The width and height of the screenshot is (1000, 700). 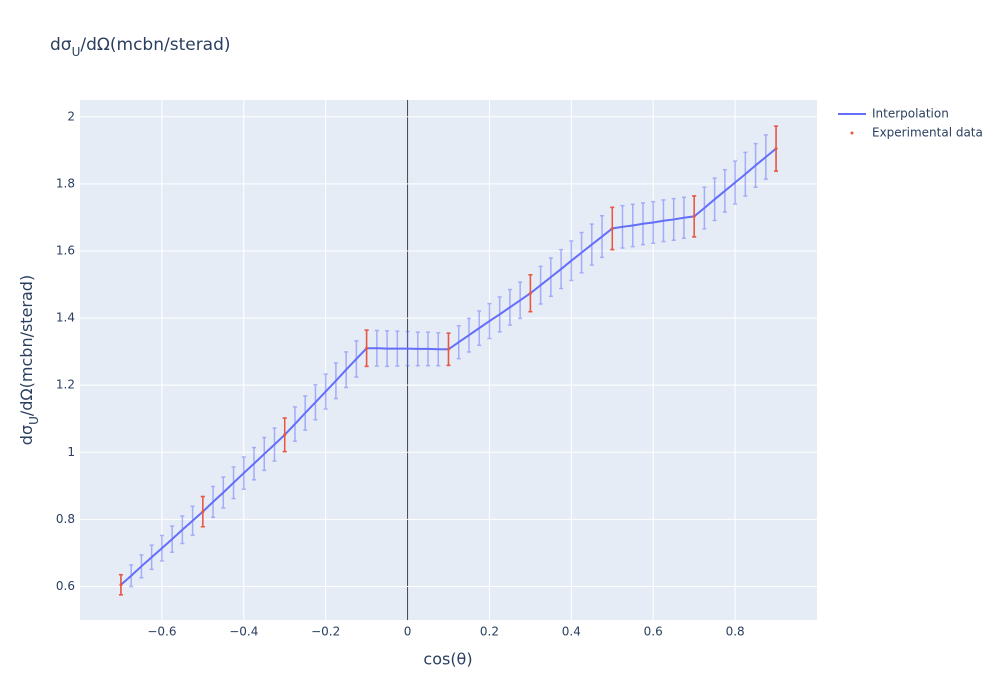 I want to click on y-tick-label: 0.8, so click(x=65, y=519).